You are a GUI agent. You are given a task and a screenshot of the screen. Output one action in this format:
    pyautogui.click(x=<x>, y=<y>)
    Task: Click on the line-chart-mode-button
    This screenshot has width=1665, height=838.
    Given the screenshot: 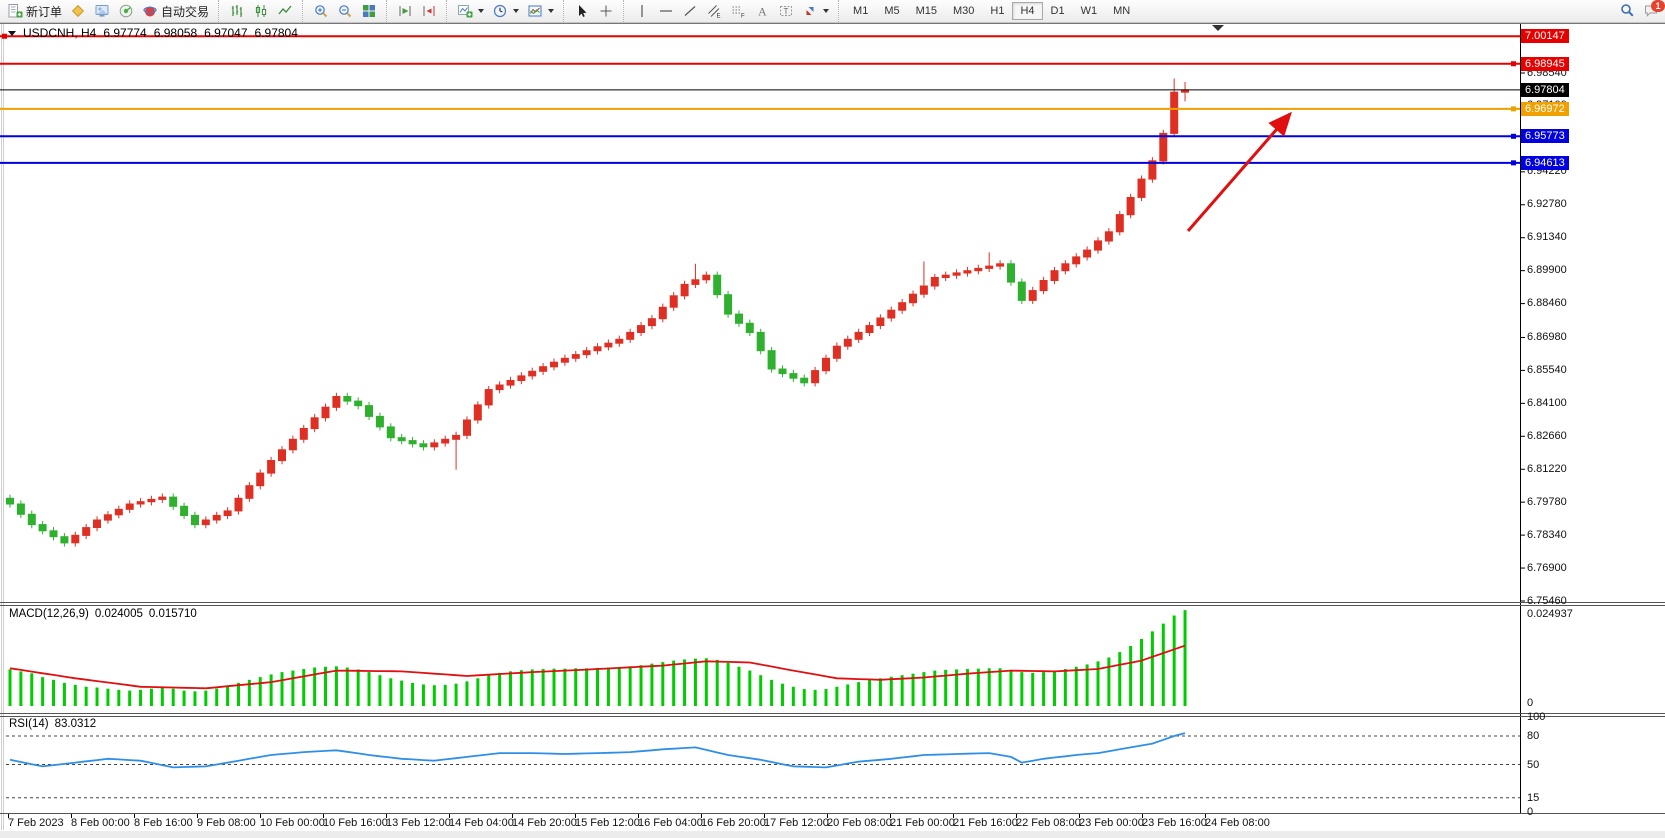 What is the action you would take?
    pyautogui.click(x=285, y=11)
    